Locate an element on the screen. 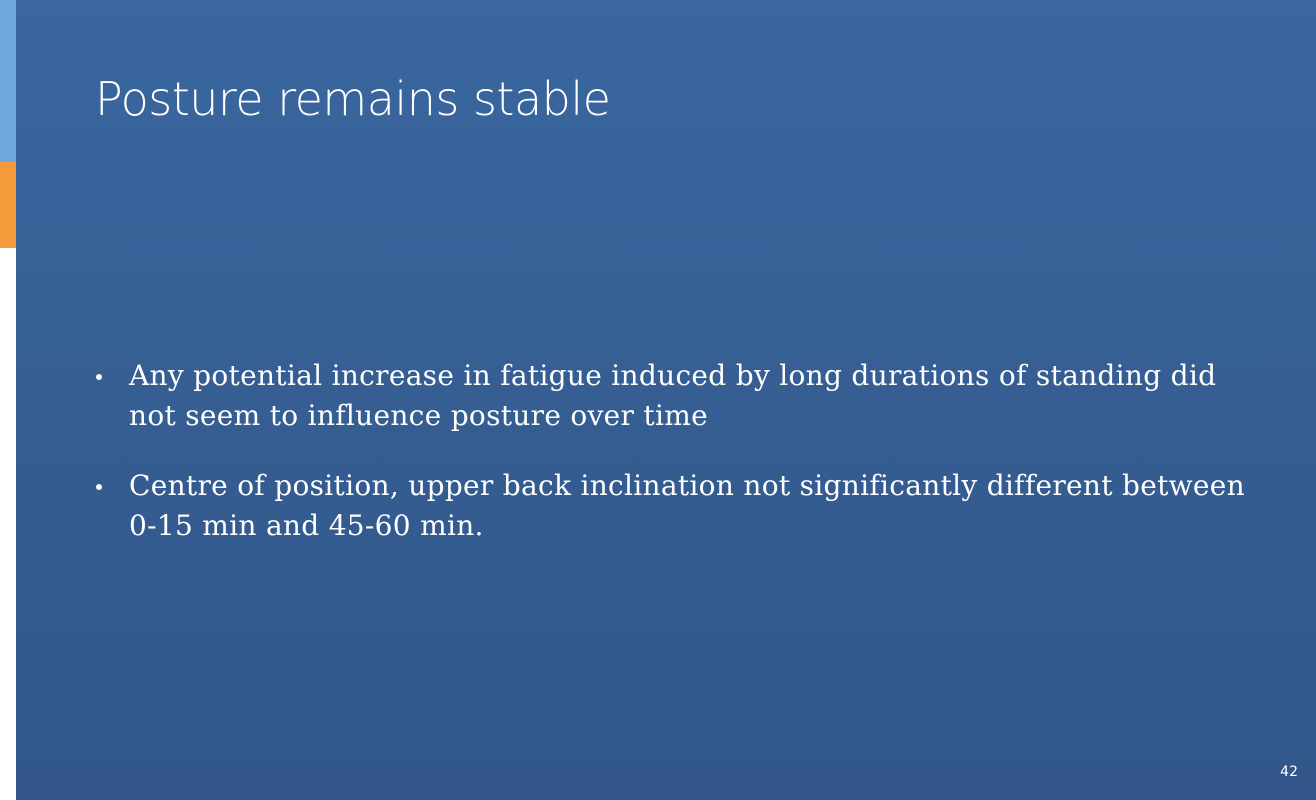 The image size is (1316, 800). accent-bar-orange is located at coordinates (8, 205).